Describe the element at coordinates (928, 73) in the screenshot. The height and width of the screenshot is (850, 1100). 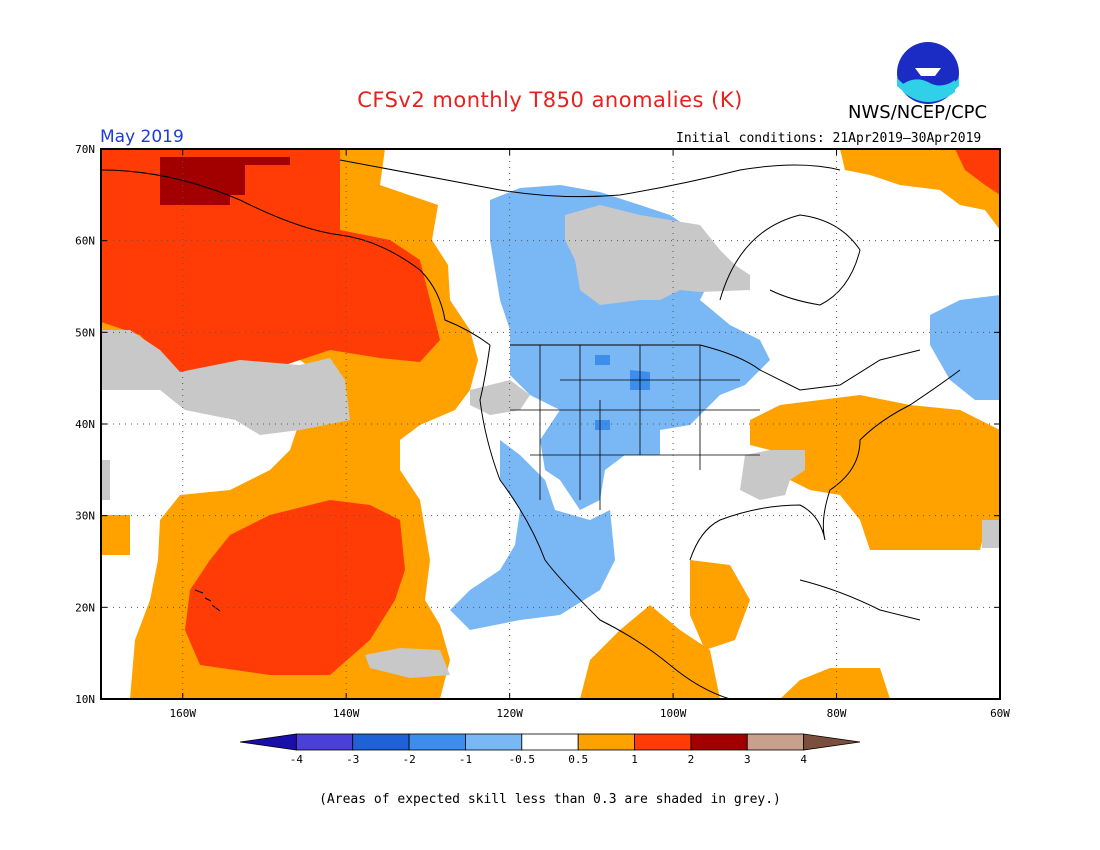
I see `noaa-logo-icon` at that location.